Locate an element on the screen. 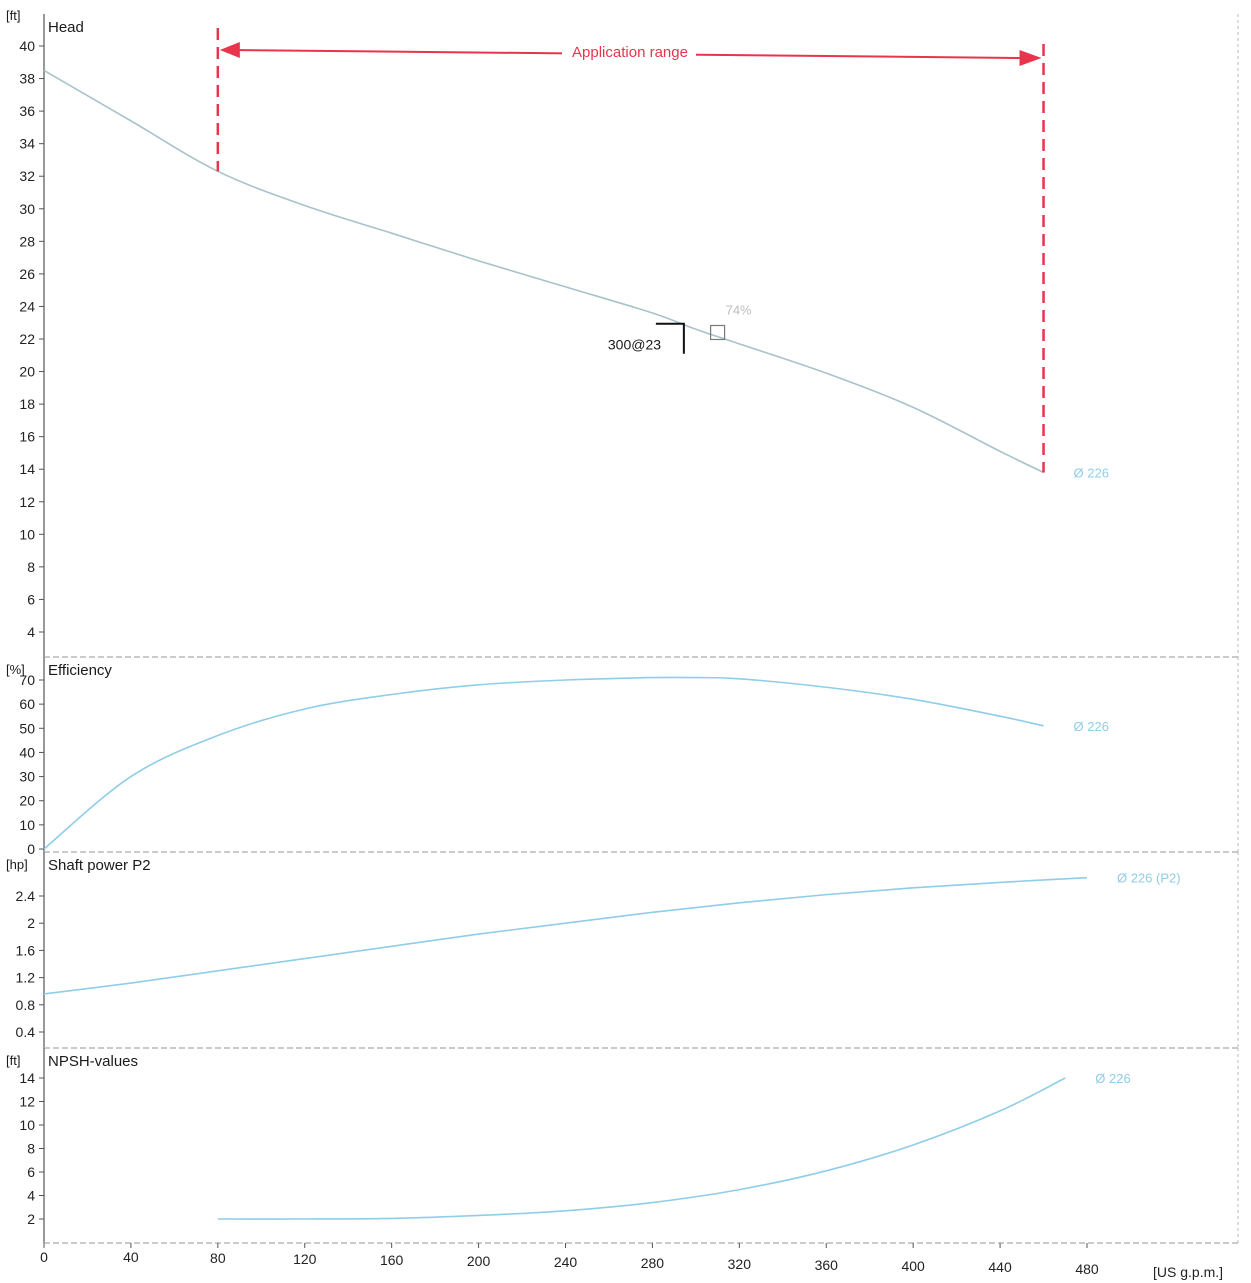 The image size is (1251, 1283). range-arrow-left-head is located at coordinates (229, 50).